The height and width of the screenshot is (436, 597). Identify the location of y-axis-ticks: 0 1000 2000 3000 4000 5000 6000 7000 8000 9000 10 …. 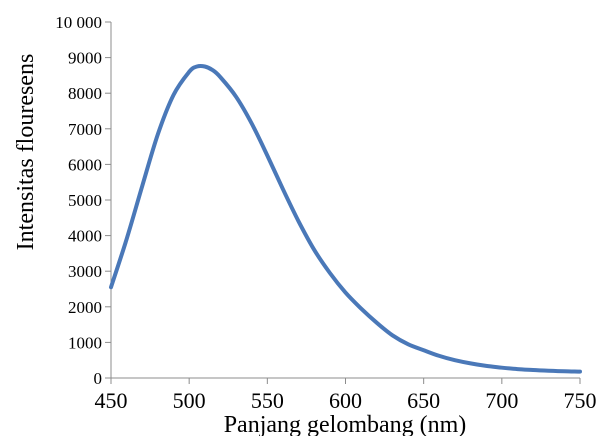
(83, 200).